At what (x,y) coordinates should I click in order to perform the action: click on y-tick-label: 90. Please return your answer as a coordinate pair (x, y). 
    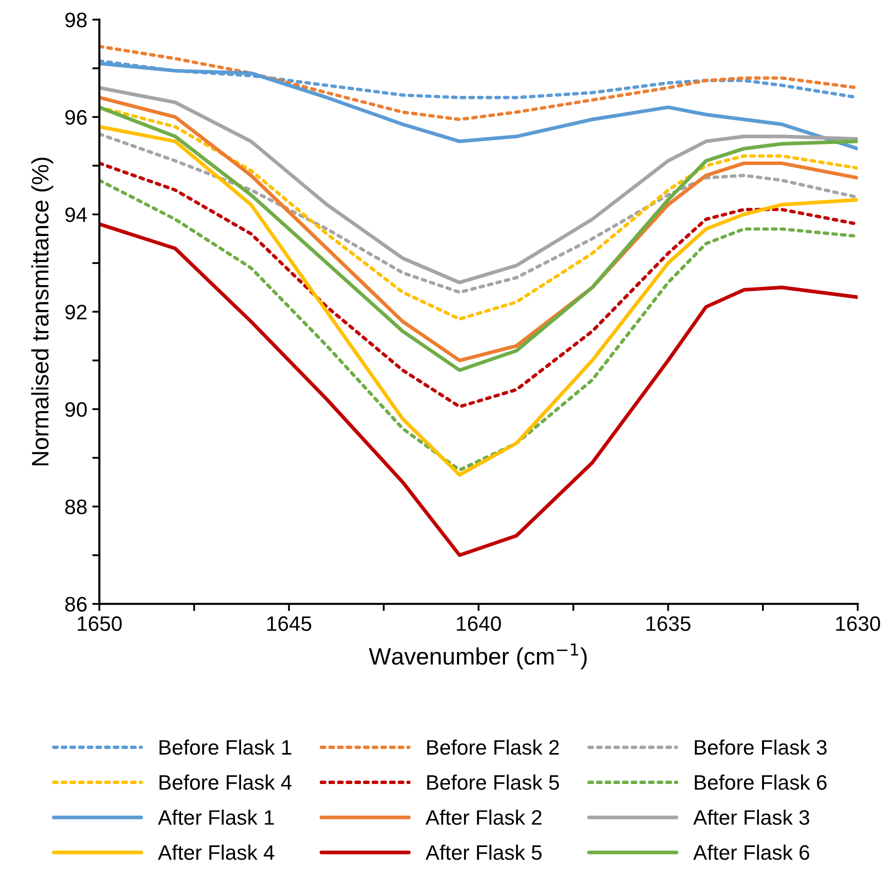
    Looking at the image, I should click on (76, 409).